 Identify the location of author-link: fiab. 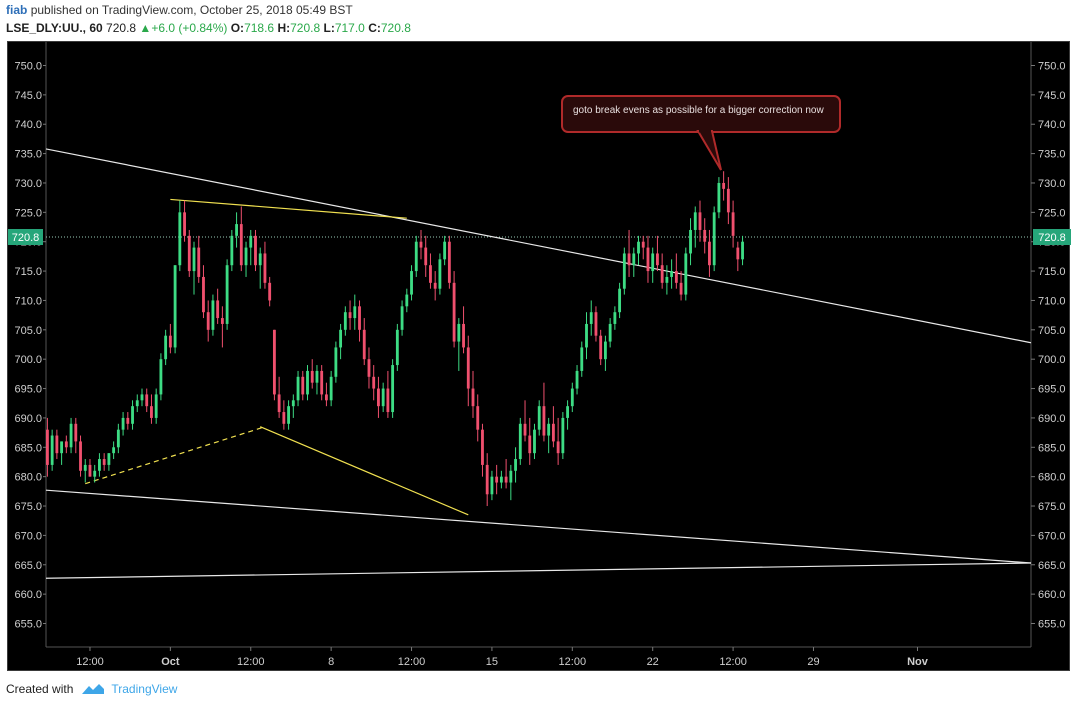
(17, 10).